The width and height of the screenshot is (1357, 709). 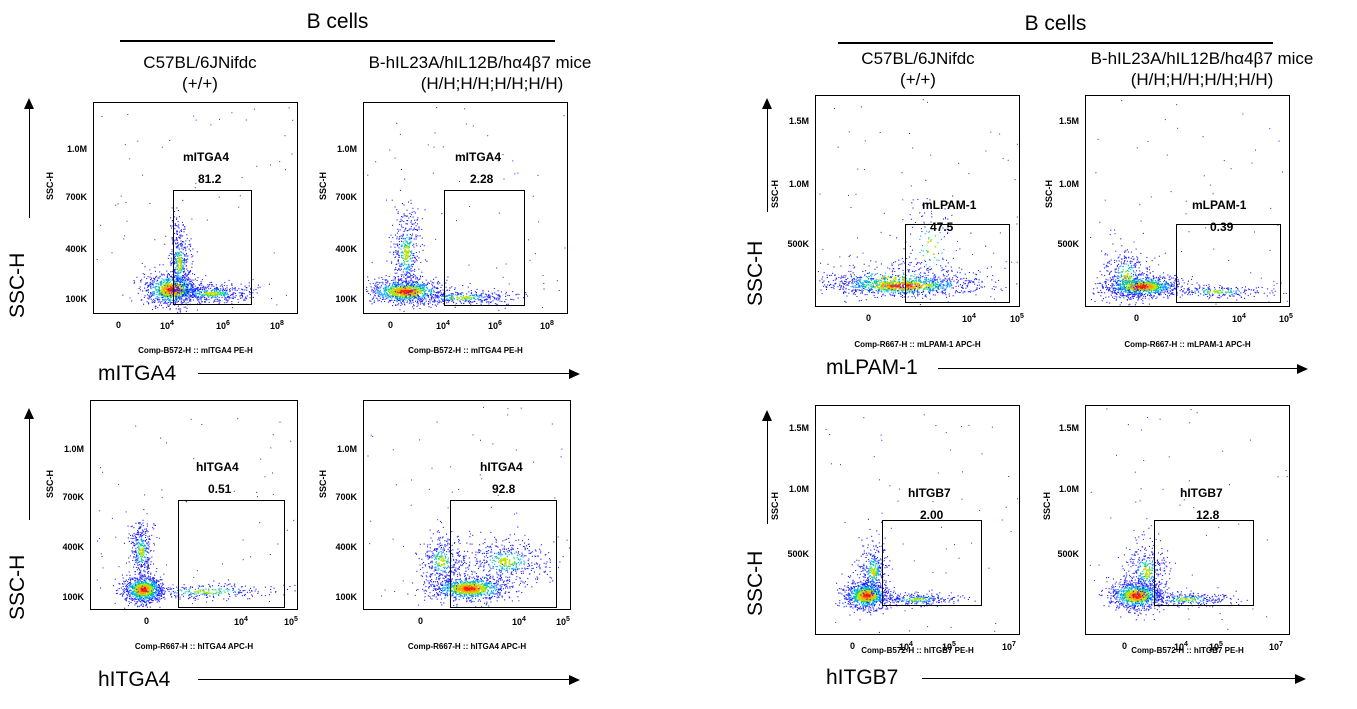 I want to click on right-r1c1-x-tick: 10⁷, so click(x=1276, y=646).